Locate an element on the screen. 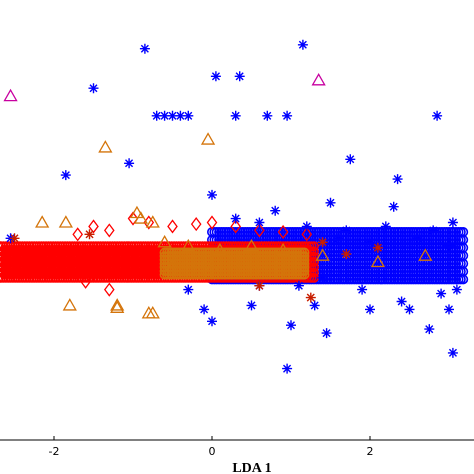 This screenshot has height=474, width=474. x-tick-label: -2 is located at coordinates (54, 451).